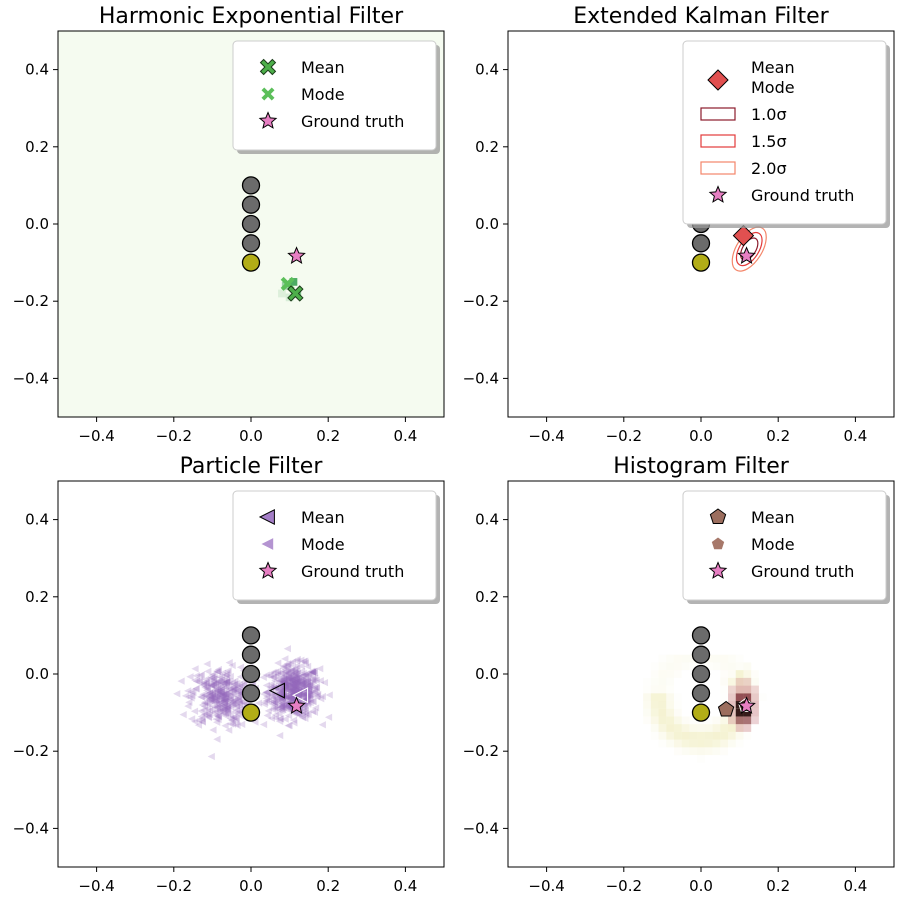  Describe the element at coordinates (266, 517) in the screenshot. I see `legend-mean-handle` at that location.